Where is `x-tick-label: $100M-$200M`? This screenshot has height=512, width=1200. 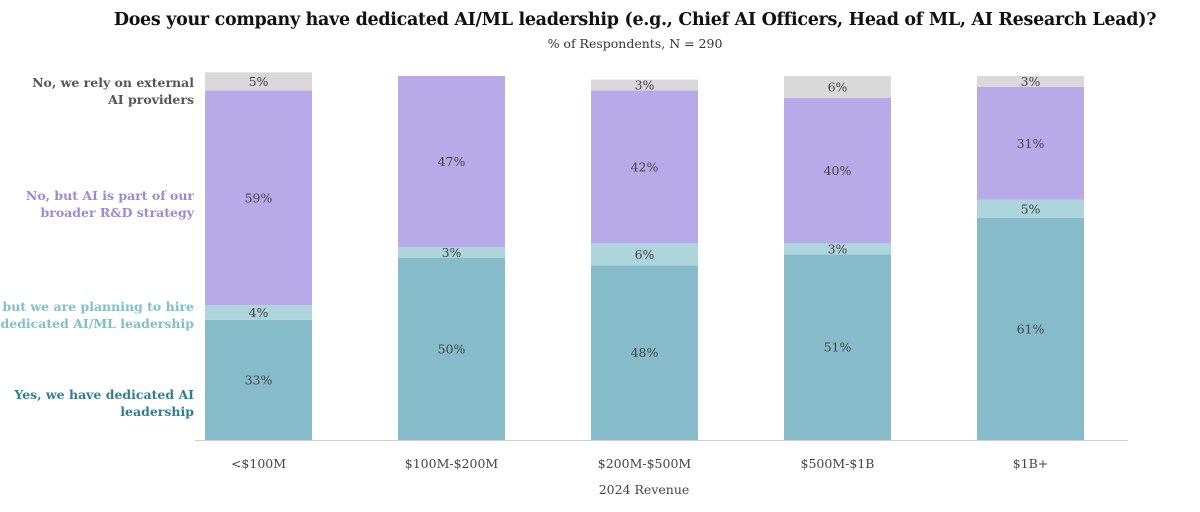 x-tick-label: $100M-$200M is located at coordinates (452, 463).